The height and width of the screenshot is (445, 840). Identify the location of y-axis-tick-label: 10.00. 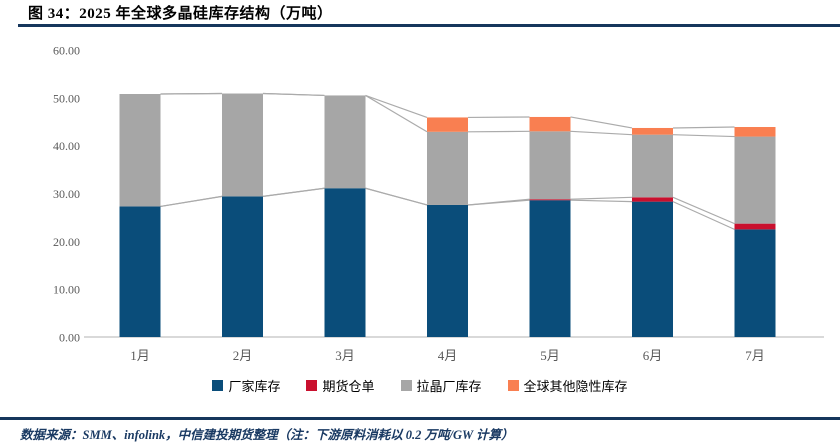
(66, 290).